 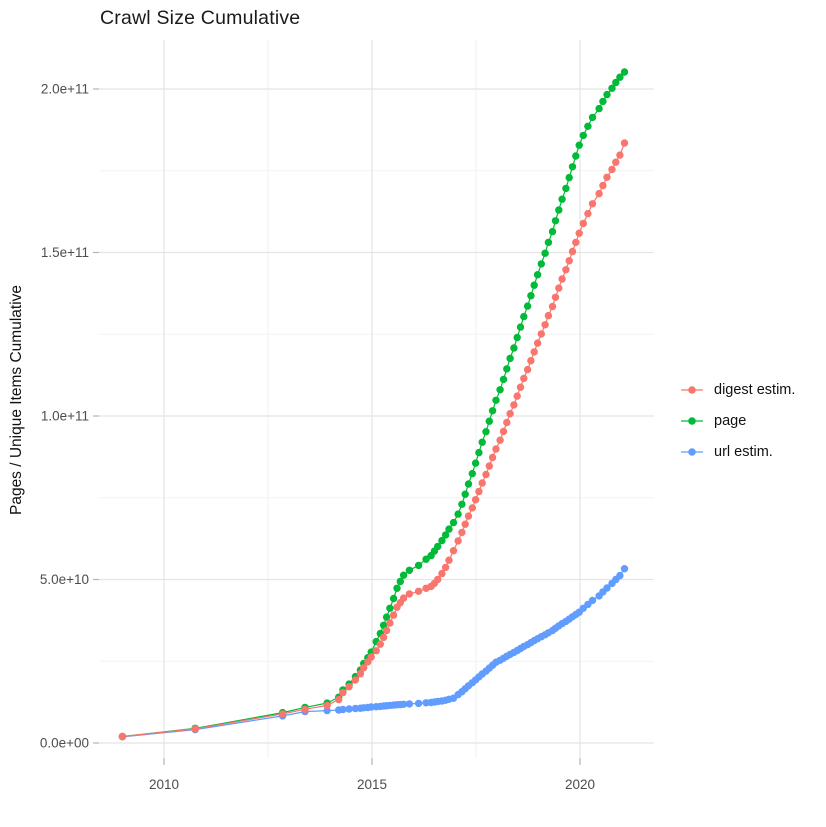 What do you see at coordinates (692, 389) in the screenshot?
I see `legend-key-point` at bounding box center [692, 389].